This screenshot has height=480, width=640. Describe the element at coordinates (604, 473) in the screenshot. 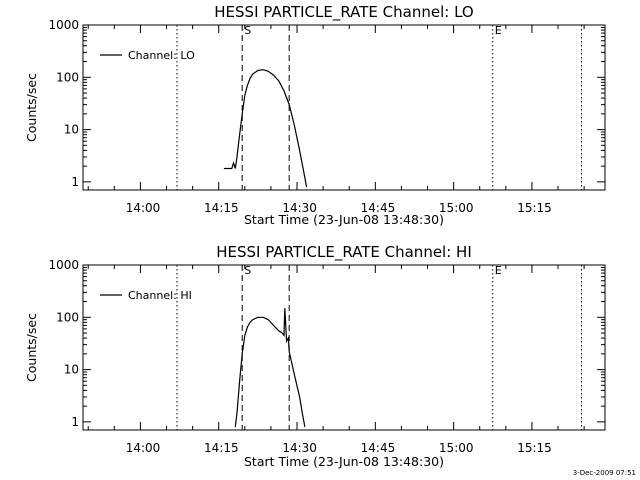

I see `footer-timestamp: 3-Dec-2009 07:51` at that location.